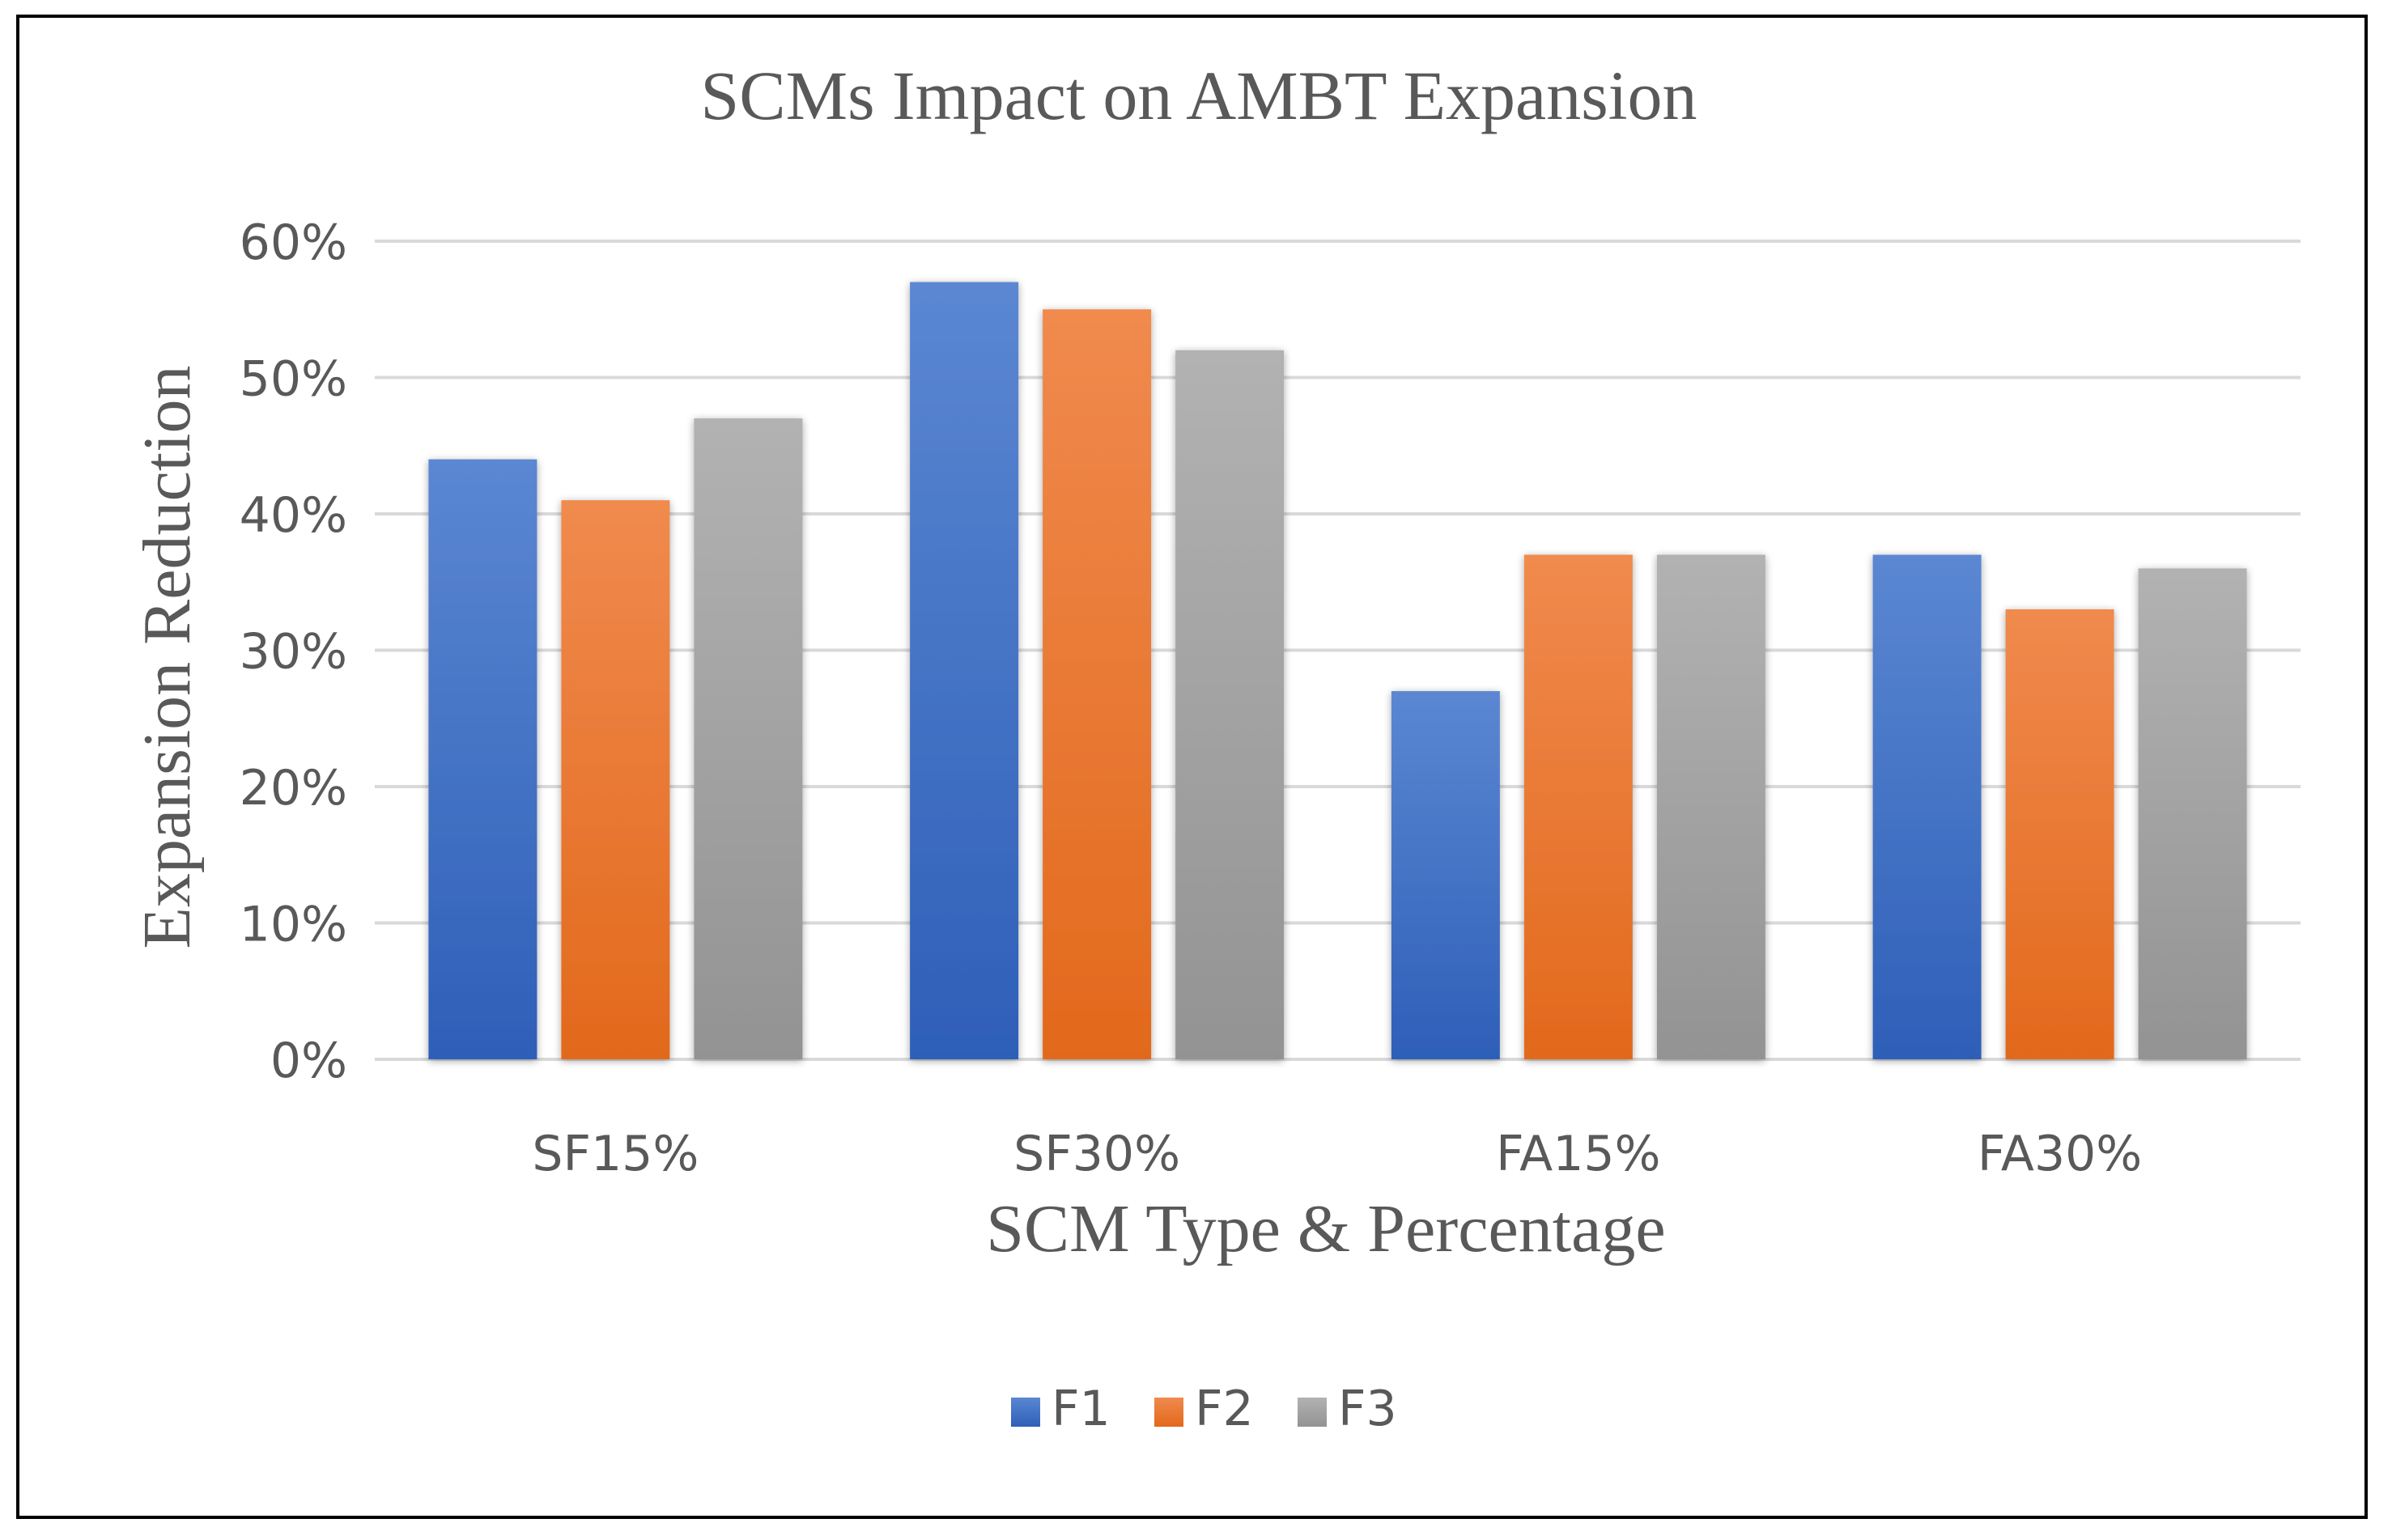  What do you see at coordinates (1367, 1409) in the screenshot?
I see `legend-label-F3: F3` at bounding box center [1367, 1409].